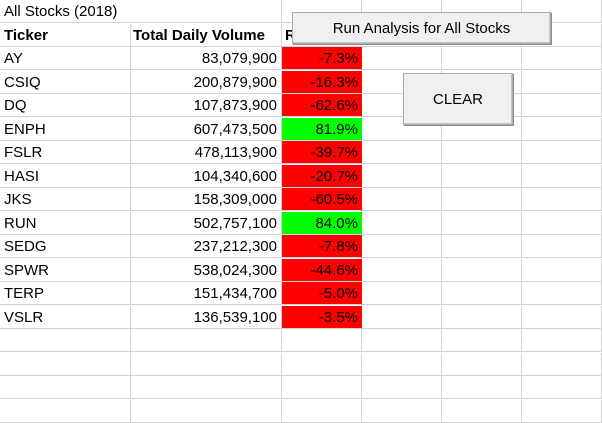 The height and width of the screenshot is (423, 602). Describe the element at coordinates (421, 28) in the screenshot. I see `run-analysis-button: Run Analysis for All Stocks` at that location.